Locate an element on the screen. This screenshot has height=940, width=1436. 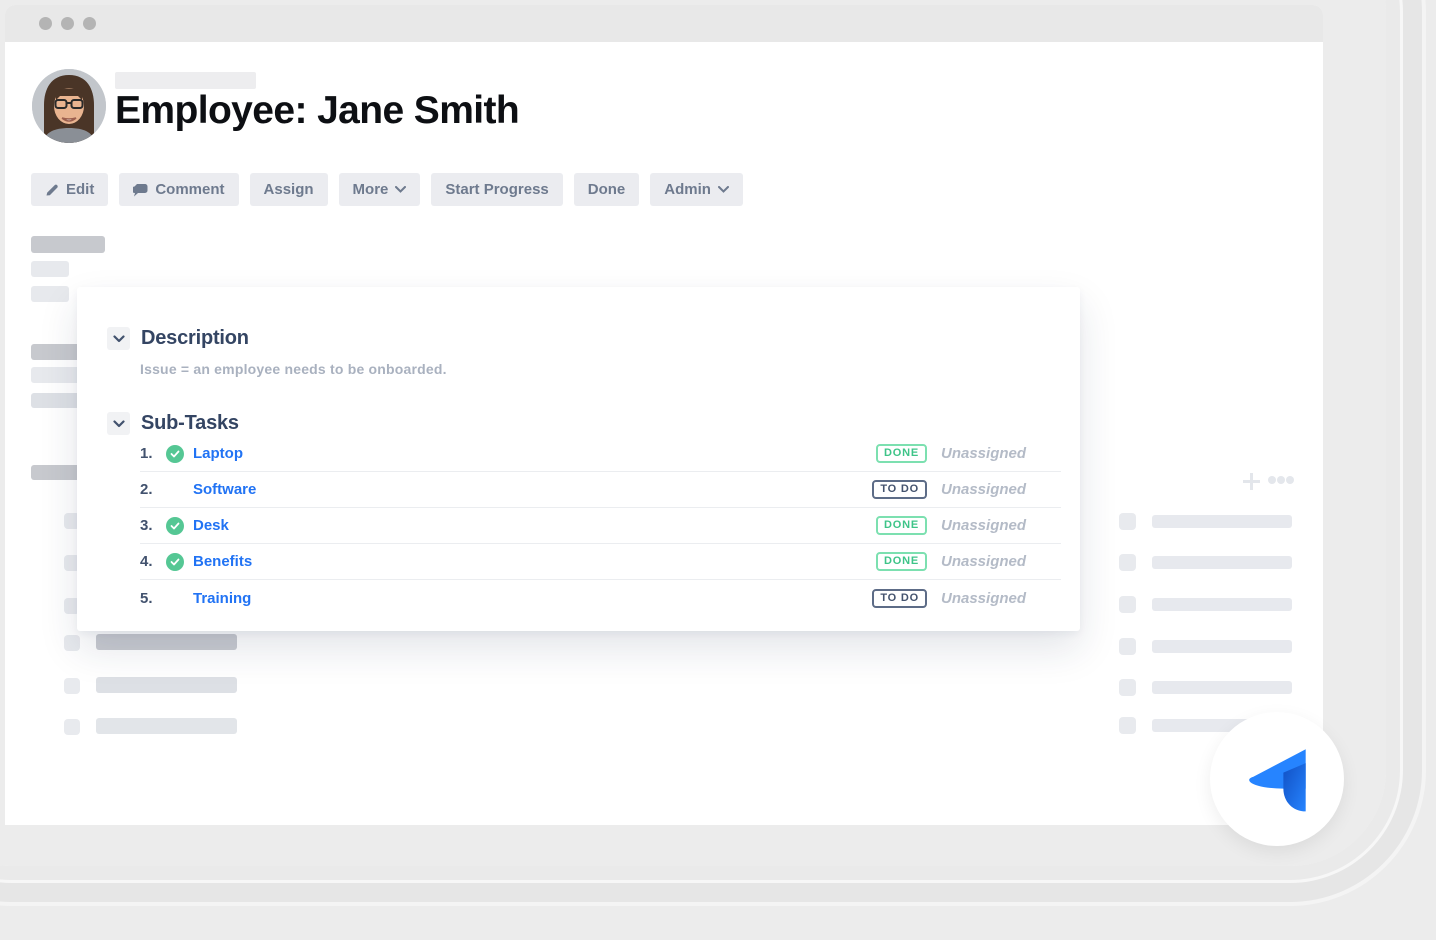
start-progress-button-label: Start Progress is located at coordinates (497, 189).